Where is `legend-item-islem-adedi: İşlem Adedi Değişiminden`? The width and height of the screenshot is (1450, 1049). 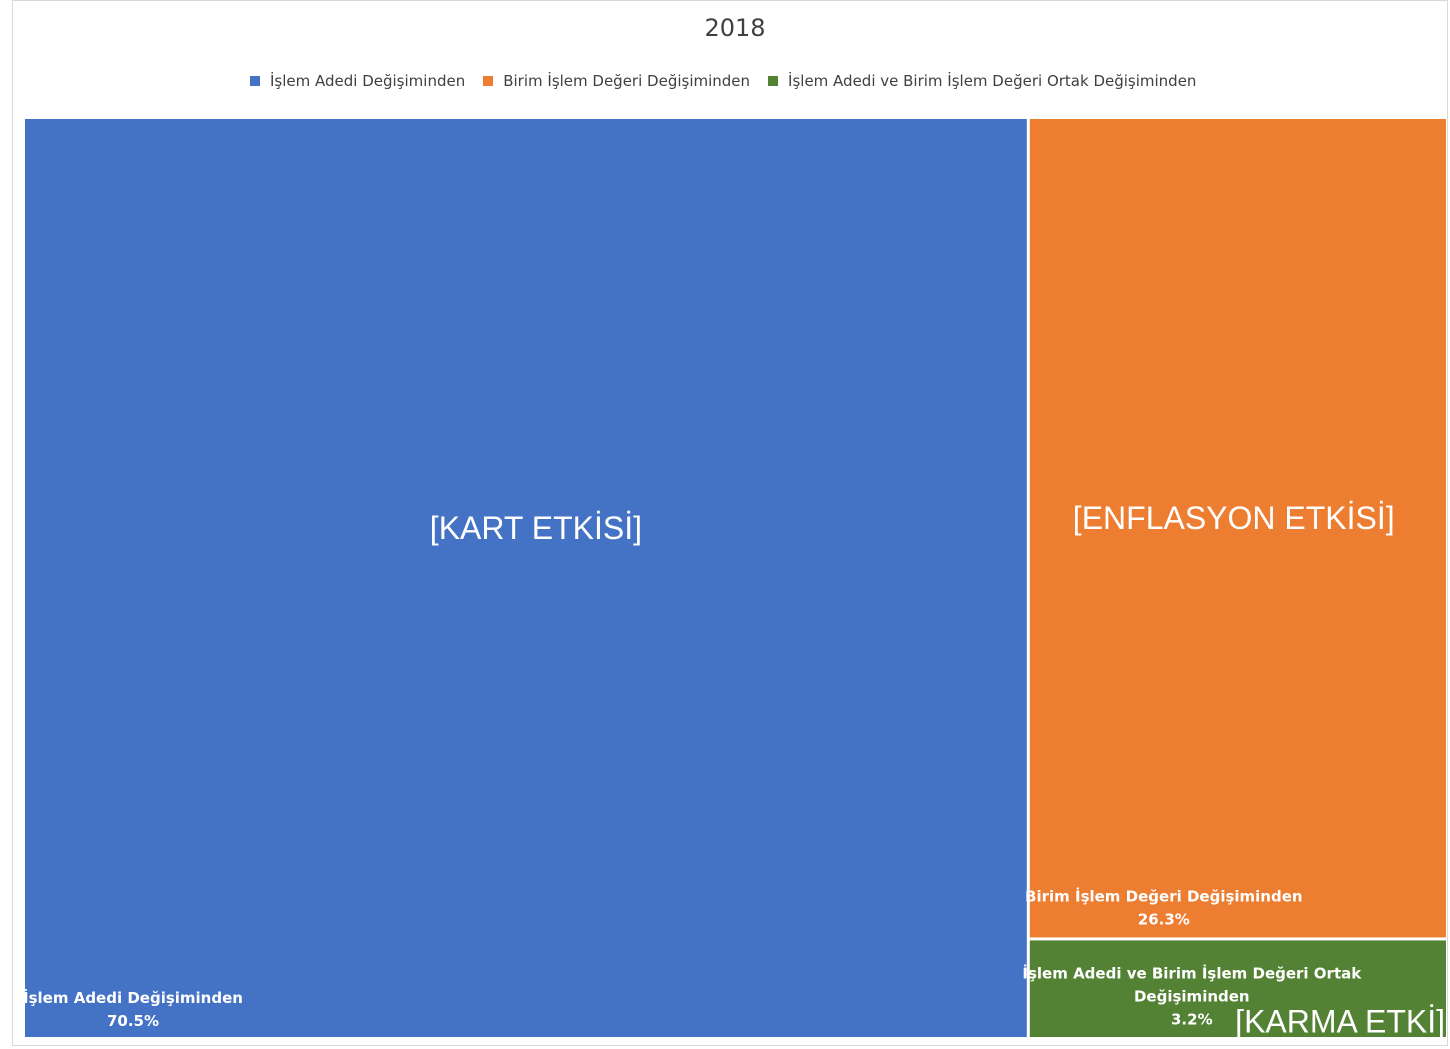 legend-item-islem-adedi: İşlem Adedi Değişiminden is located at coordinates (357, 81).